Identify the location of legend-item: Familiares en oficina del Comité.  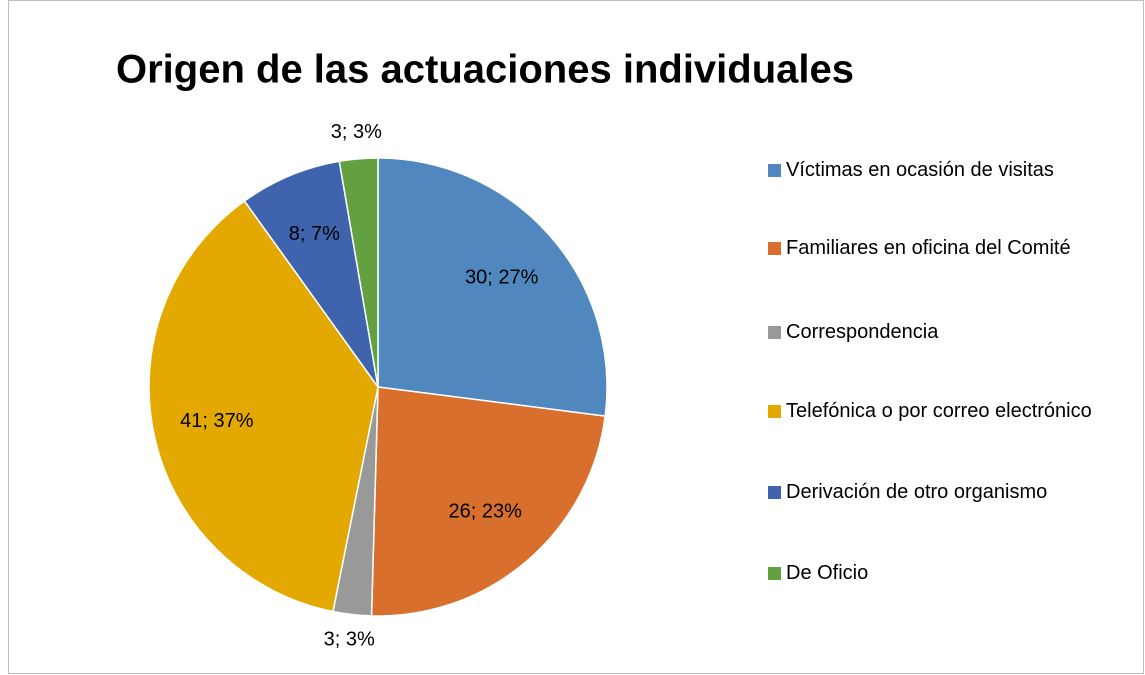
(948, 248).